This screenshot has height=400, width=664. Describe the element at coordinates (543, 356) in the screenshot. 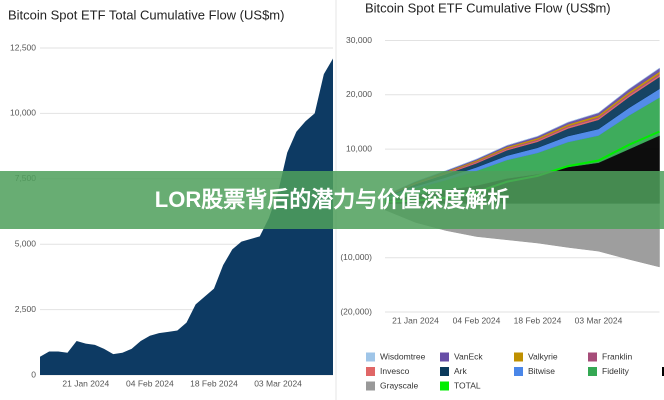

I see `legend-label: Valkyrie` at that location.